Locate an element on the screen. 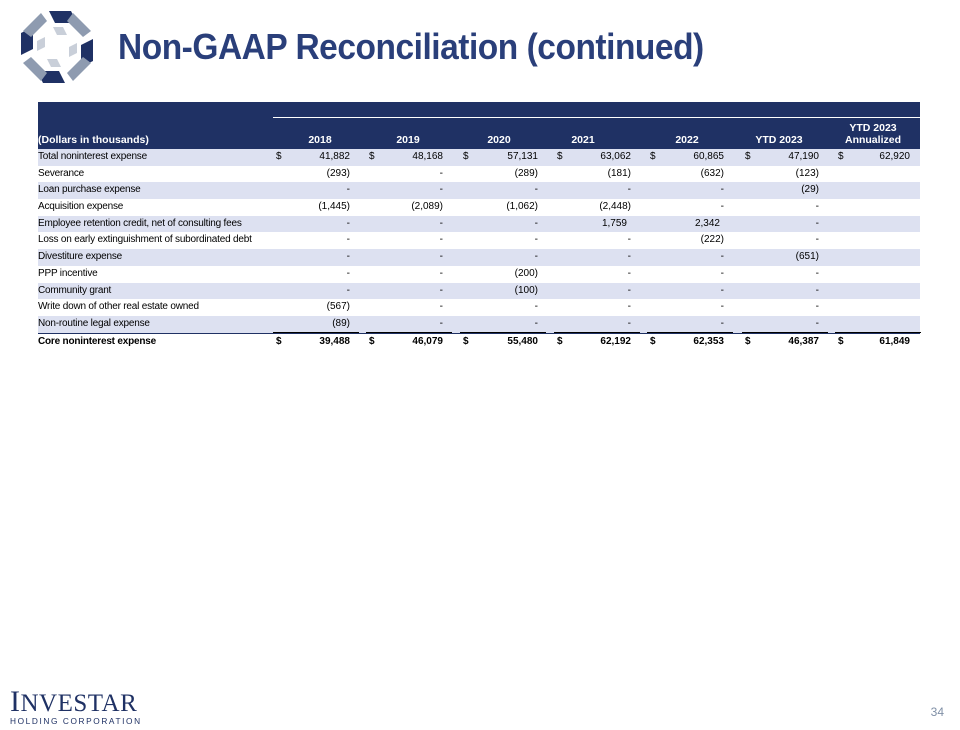 This screenshot has height=730, width=960. table-row: Community grant - - (100) - - - is located at coordinates (479, 291).